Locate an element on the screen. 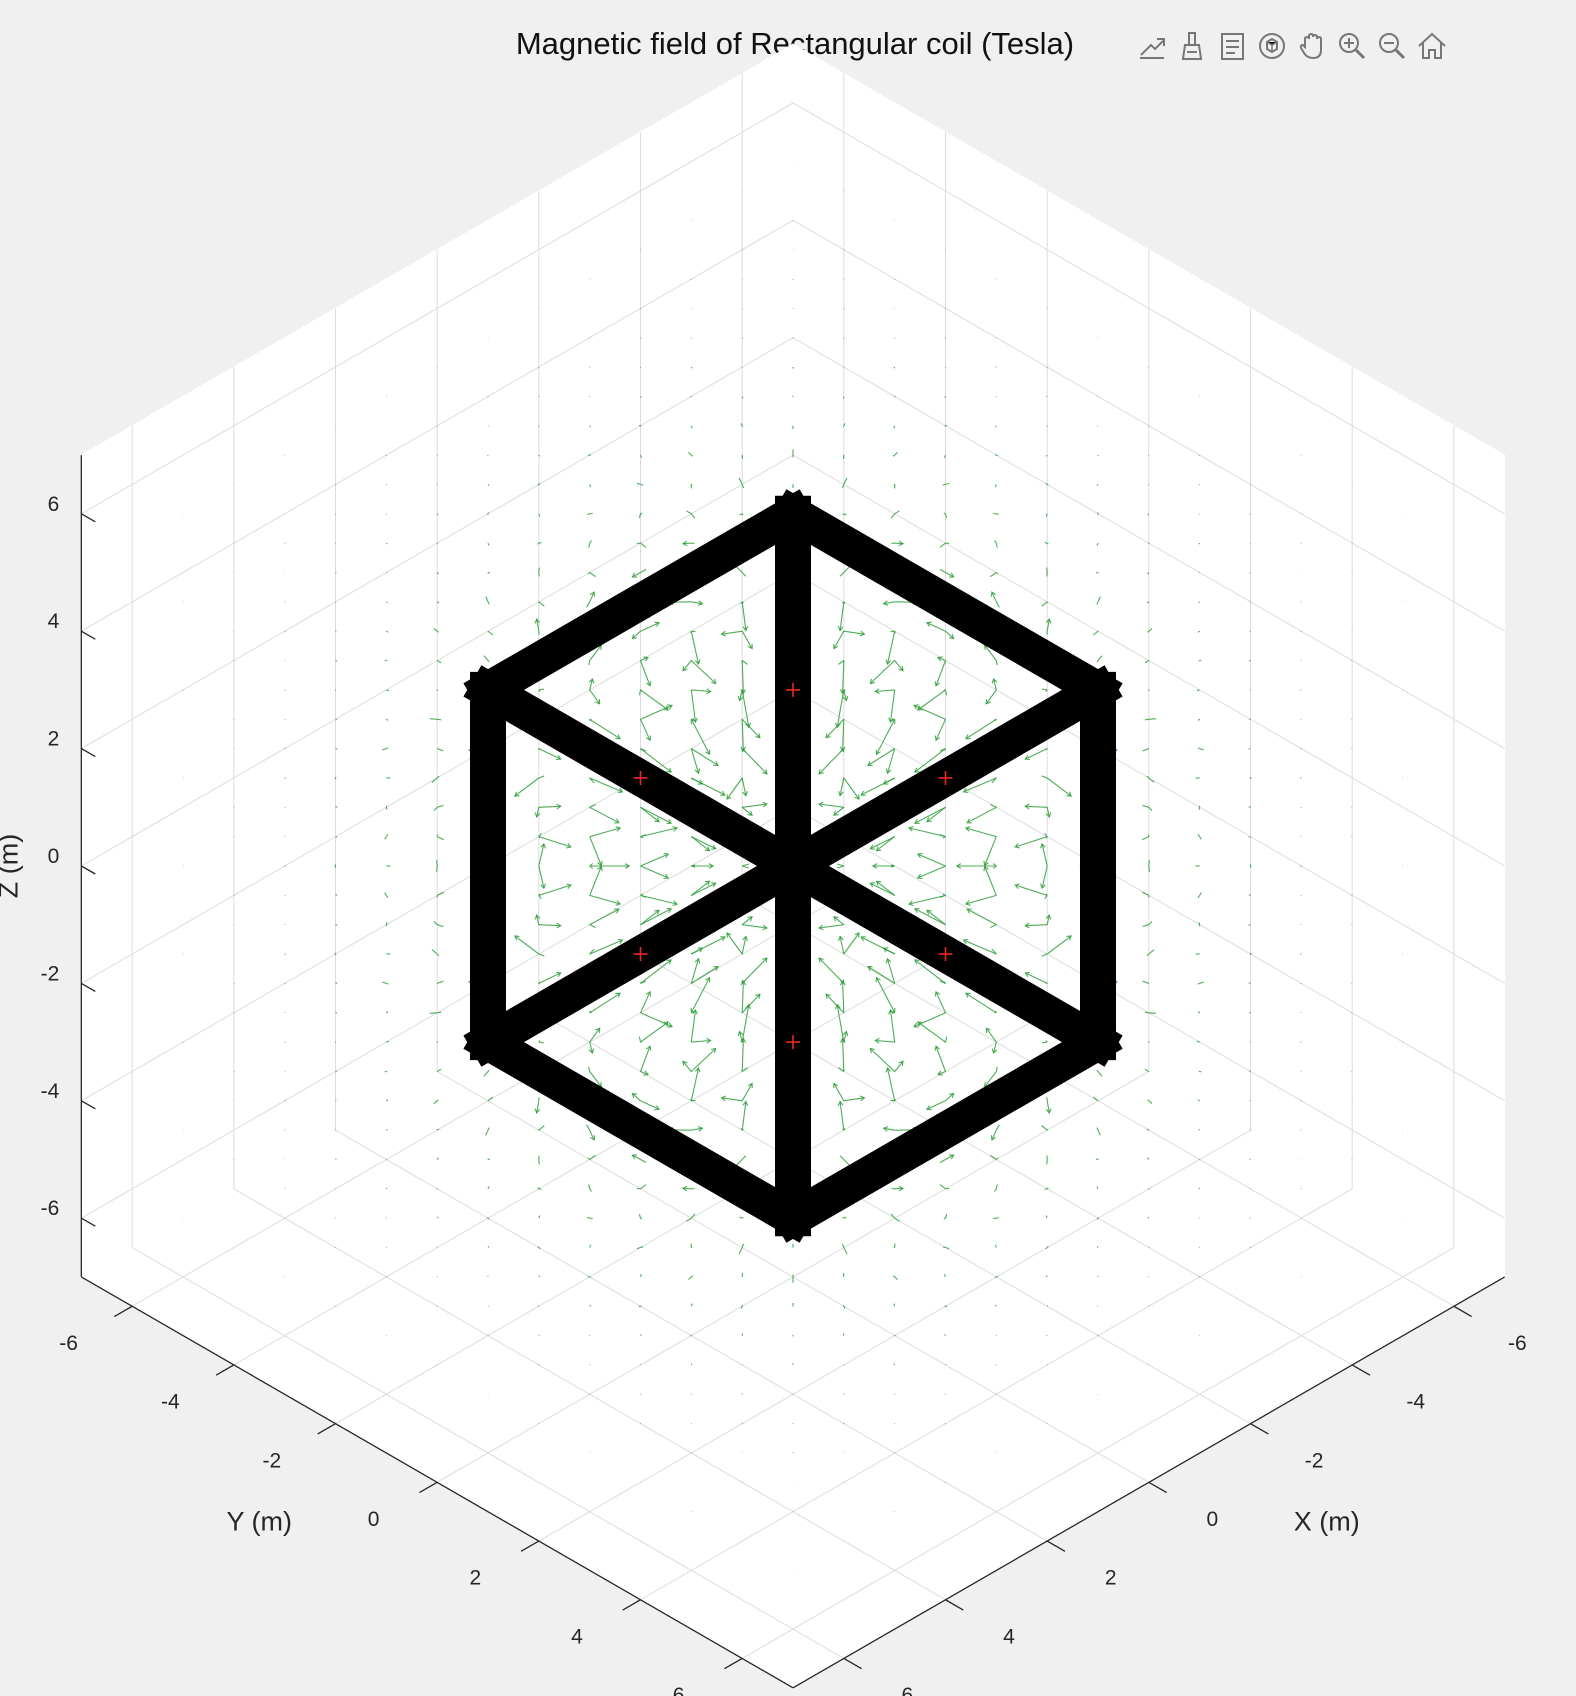  export-icon is located at coordinates (1152, 46).